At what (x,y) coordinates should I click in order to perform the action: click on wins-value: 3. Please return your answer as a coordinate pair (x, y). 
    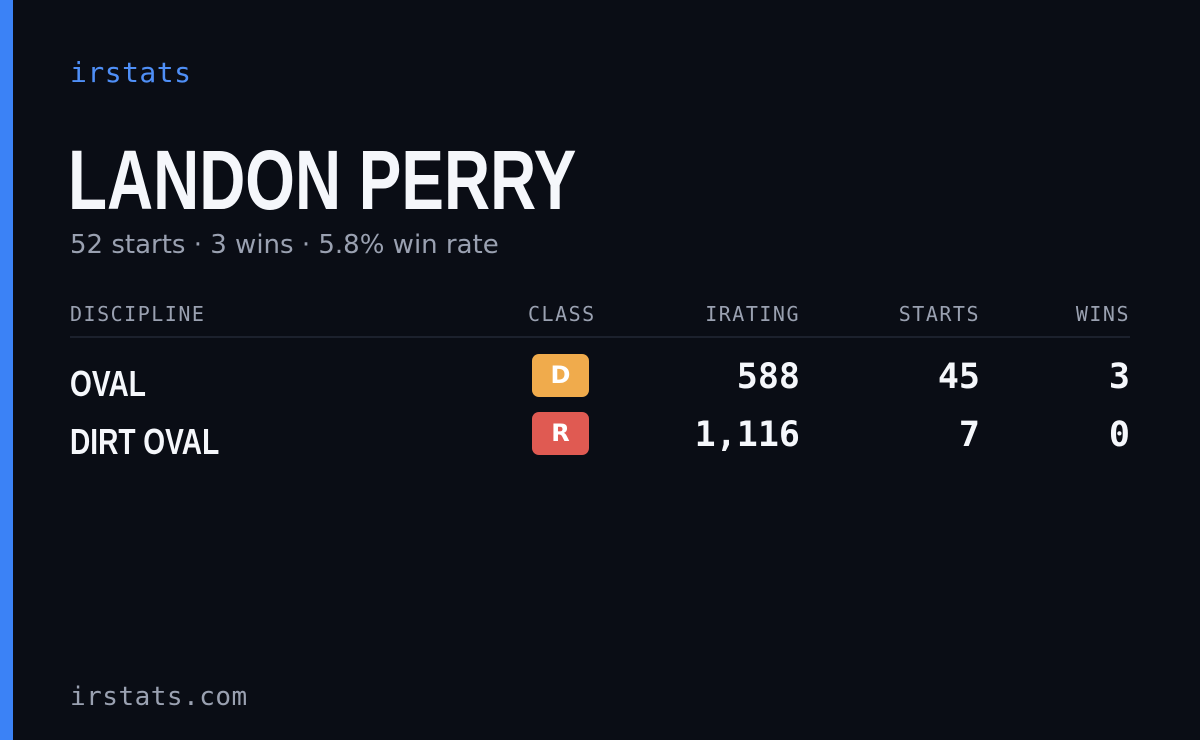
    Looking at the image, I should click on (1119, 377).